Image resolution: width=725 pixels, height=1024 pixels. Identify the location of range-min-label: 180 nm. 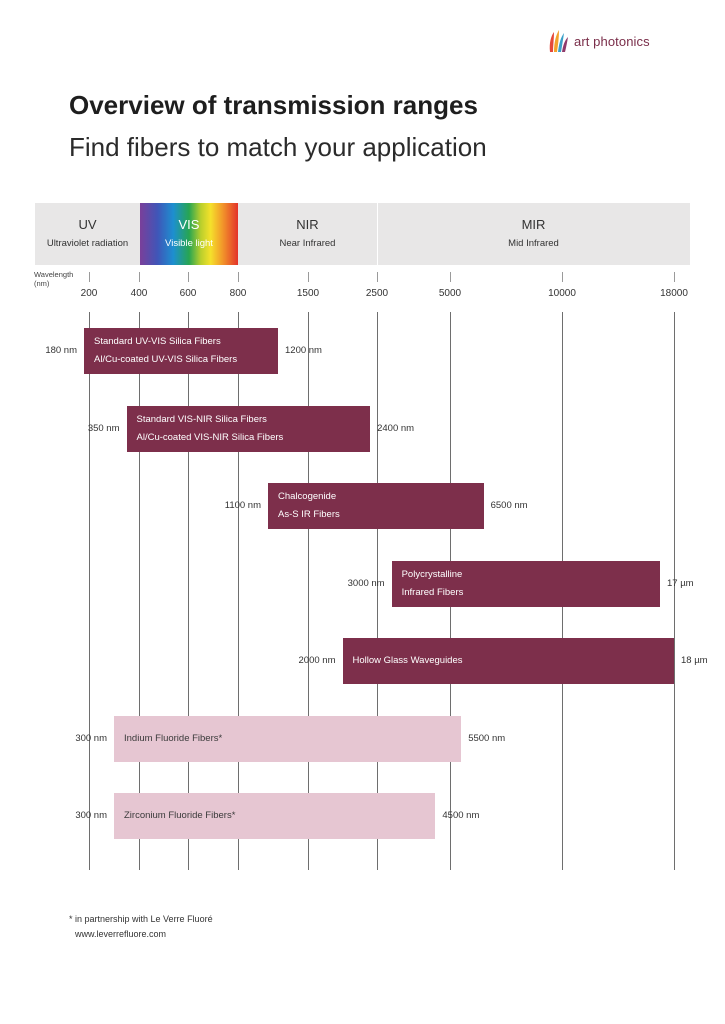
(61, 350).